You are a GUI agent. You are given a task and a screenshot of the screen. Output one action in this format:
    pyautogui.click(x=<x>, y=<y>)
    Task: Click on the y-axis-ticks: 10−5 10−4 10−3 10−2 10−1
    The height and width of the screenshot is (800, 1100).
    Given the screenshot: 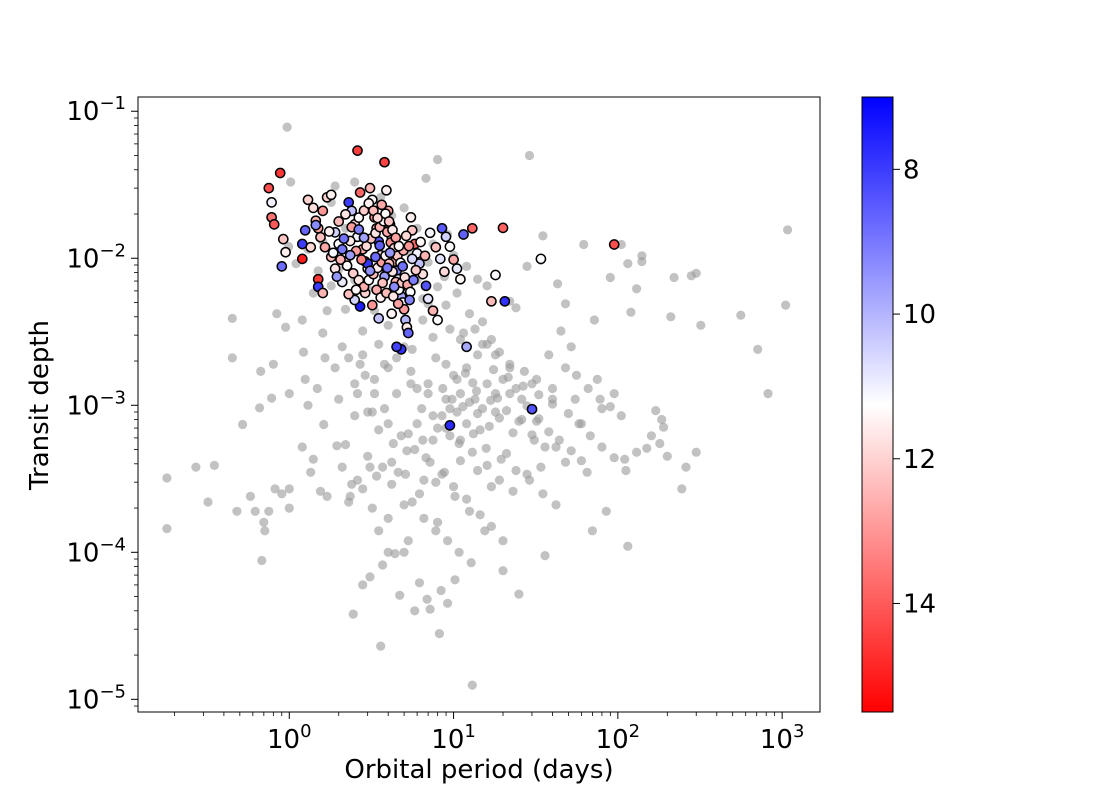 What is the action you would take?
    pyautogui.click(x=102, y=404)
    